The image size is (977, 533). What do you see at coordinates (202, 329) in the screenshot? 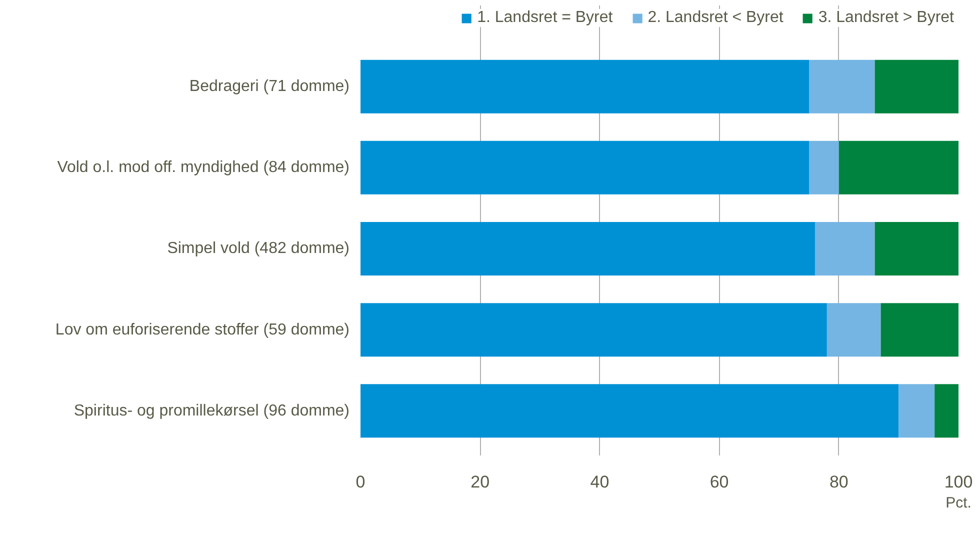
I see `y-tick-label: Lov om euforiserende stoffer (59 domme)` at bounding box center [202, 329].